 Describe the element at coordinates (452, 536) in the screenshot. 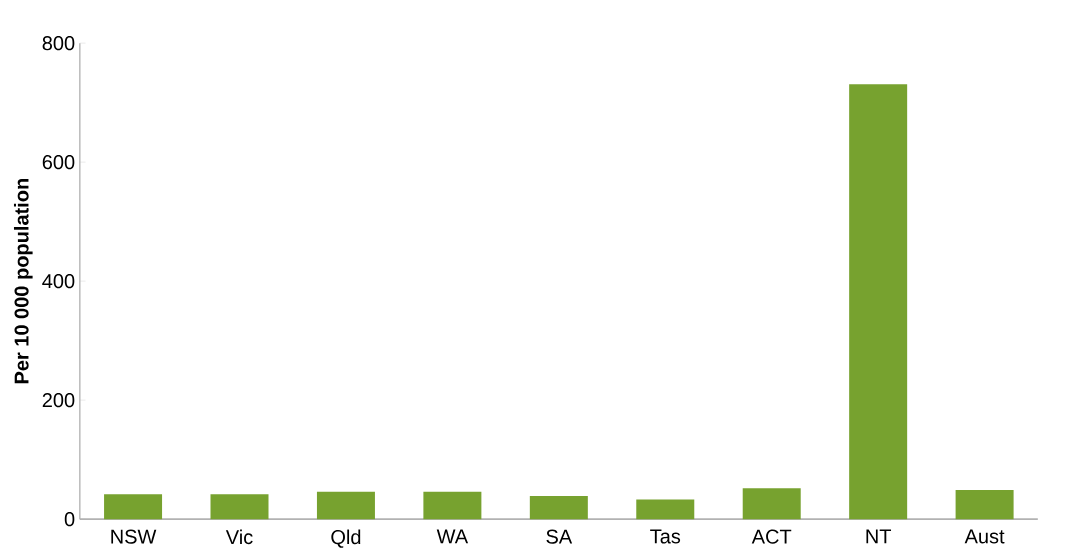

I see `x-tick-label: WA` at that location.